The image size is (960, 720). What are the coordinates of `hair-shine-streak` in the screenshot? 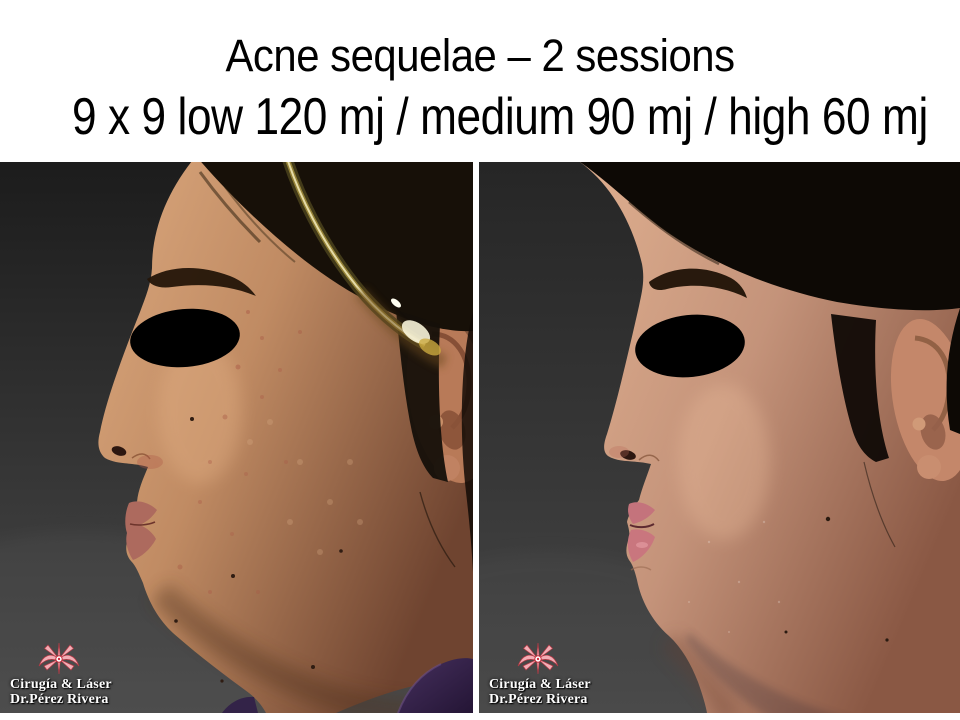 It's located at (365, 265).